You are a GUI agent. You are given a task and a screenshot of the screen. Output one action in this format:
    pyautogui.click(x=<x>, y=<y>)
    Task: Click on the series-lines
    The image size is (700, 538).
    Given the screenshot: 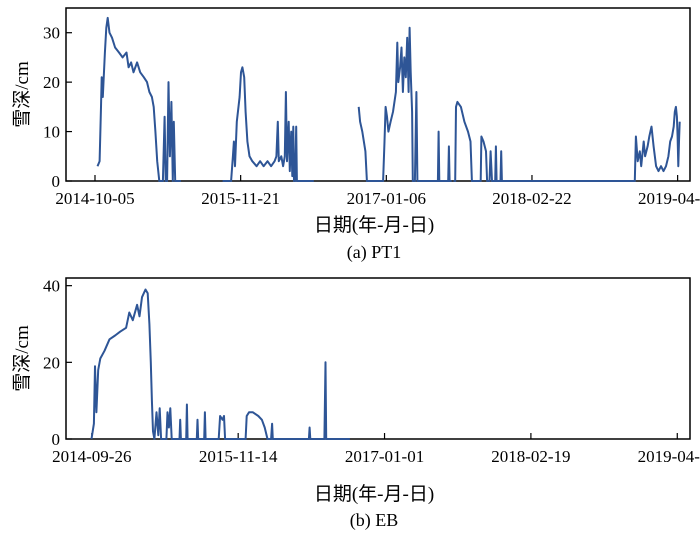 What is the action you would take?
    pyautogui.click(x=220, y=364)
    